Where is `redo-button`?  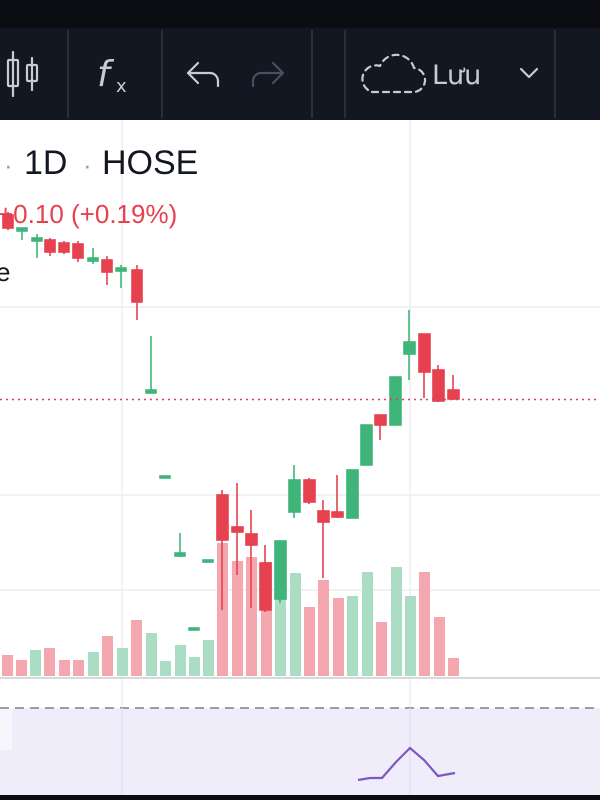 redo-button is located at coordinates (268, 74).